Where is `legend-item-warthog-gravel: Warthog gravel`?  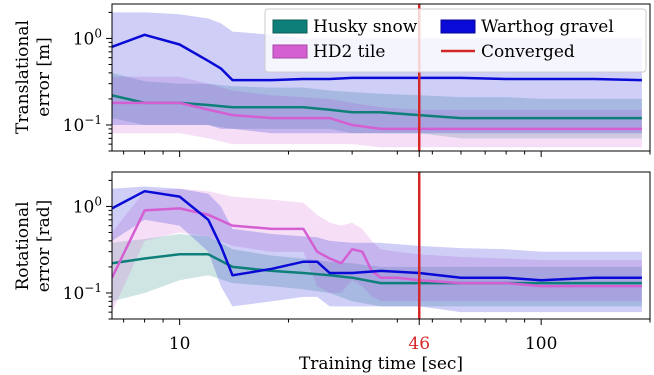 legend-item-warthog-gravel: Warthog gravel is located at coordinates (527, 27).